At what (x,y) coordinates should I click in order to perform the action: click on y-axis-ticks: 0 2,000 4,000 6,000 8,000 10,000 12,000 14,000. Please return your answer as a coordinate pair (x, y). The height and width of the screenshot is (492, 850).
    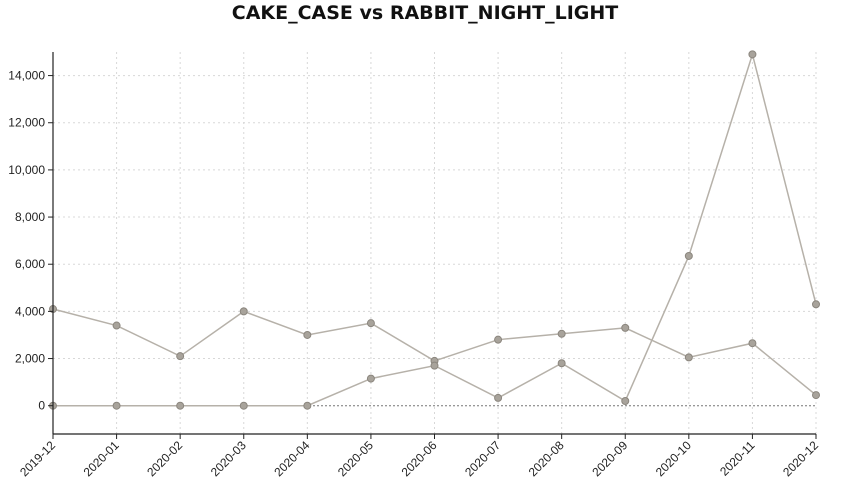
    Looking at the image, I should click on (30, 241).